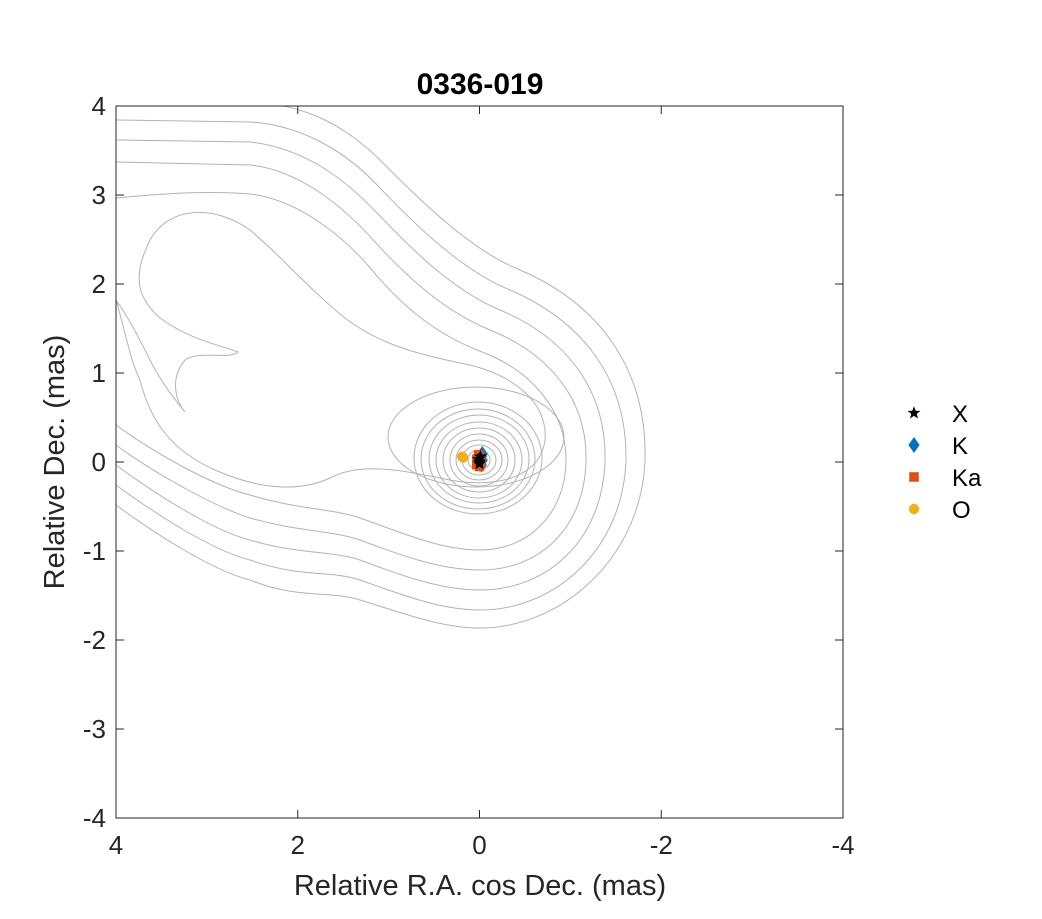 This screenshot has height=919, width=1042. Describe the element at coordinates (462, 456) in the screenshot. I see `data-point-o` at that location.